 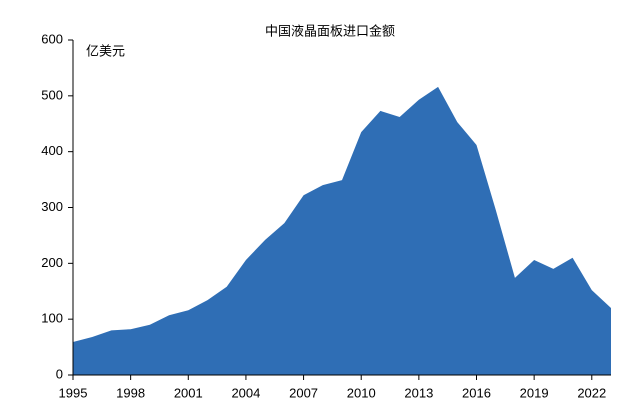 I want to click on x-tick-label: 1998, so click(x=130, y=392).